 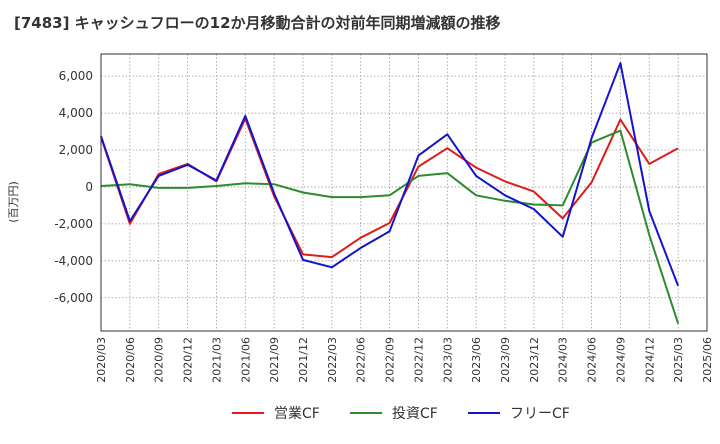 I want to click on y-axis-label: (百万円), so click(x=13, y=202).